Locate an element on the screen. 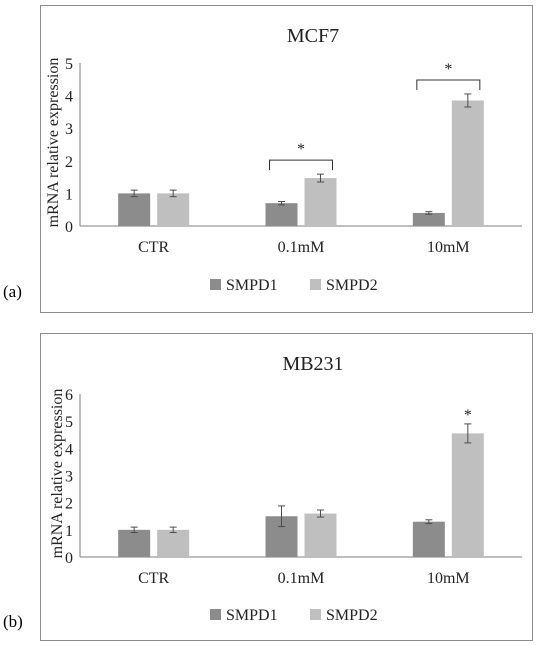  panel-label-b: (b) is located at coordinates (13, 621).